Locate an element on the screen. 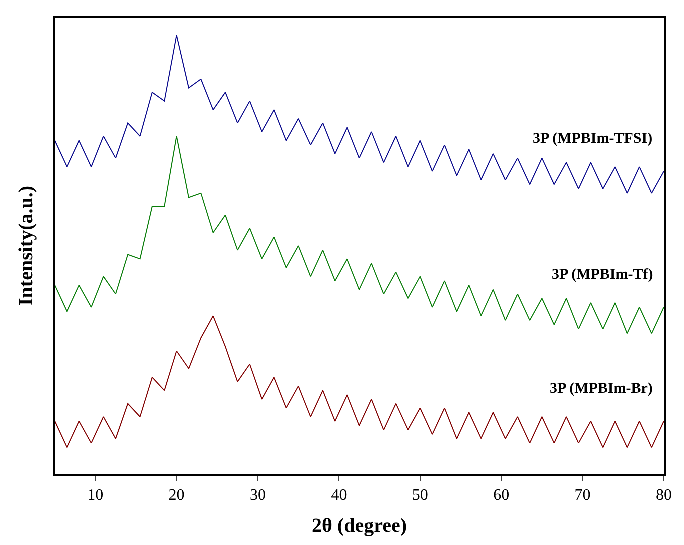 The image size is (684, 545). series-label: 3P (MPBIm-Tf) is located at coordinates (603, 275).